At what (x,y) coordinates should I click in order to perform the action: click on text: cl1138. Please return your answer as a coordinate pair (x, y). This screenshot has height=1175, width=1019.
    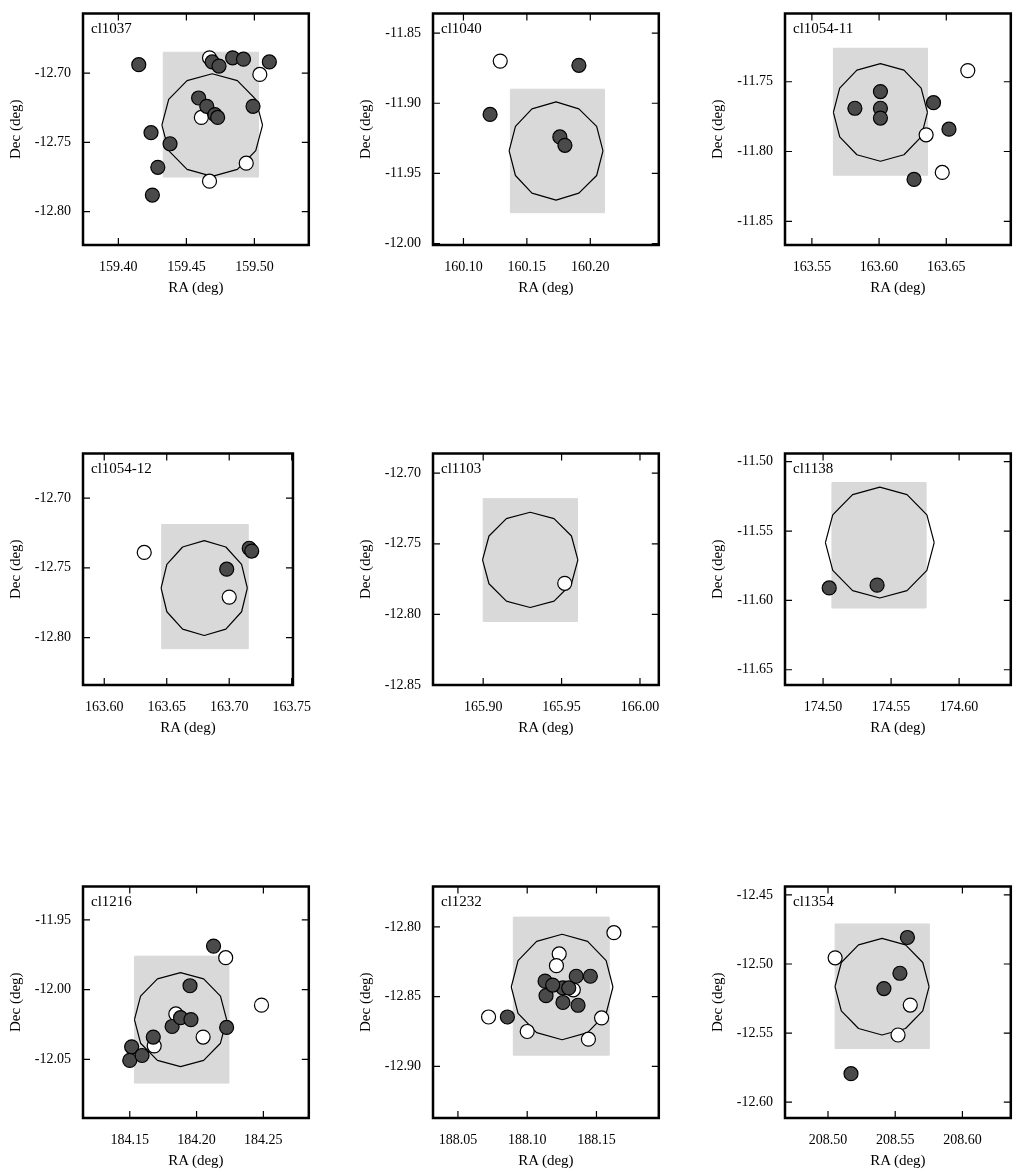
    Looking at the image, I should click on (813, 468).